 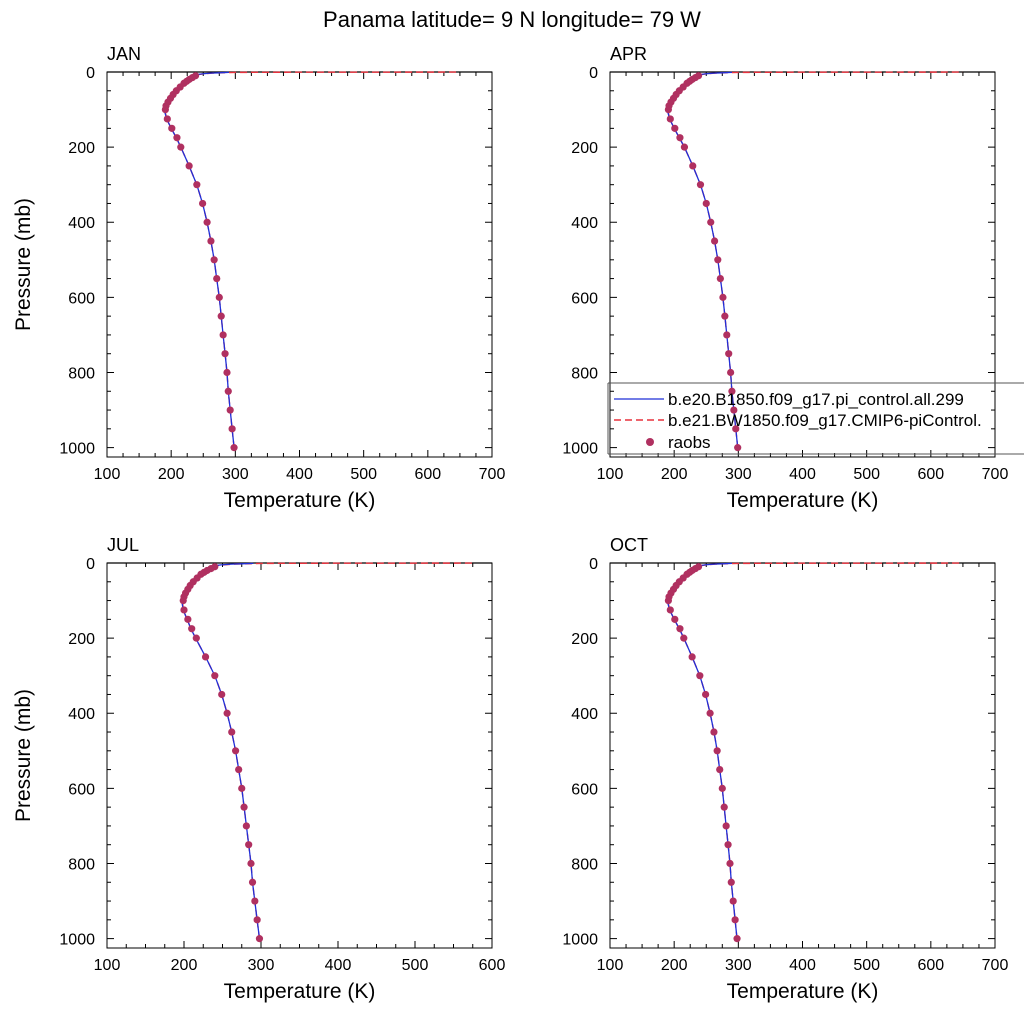 What do you see at coordinates (124, 54) in the screenshot?
I see `panel-title-jan: JAN` at bounding box center [124, 54].